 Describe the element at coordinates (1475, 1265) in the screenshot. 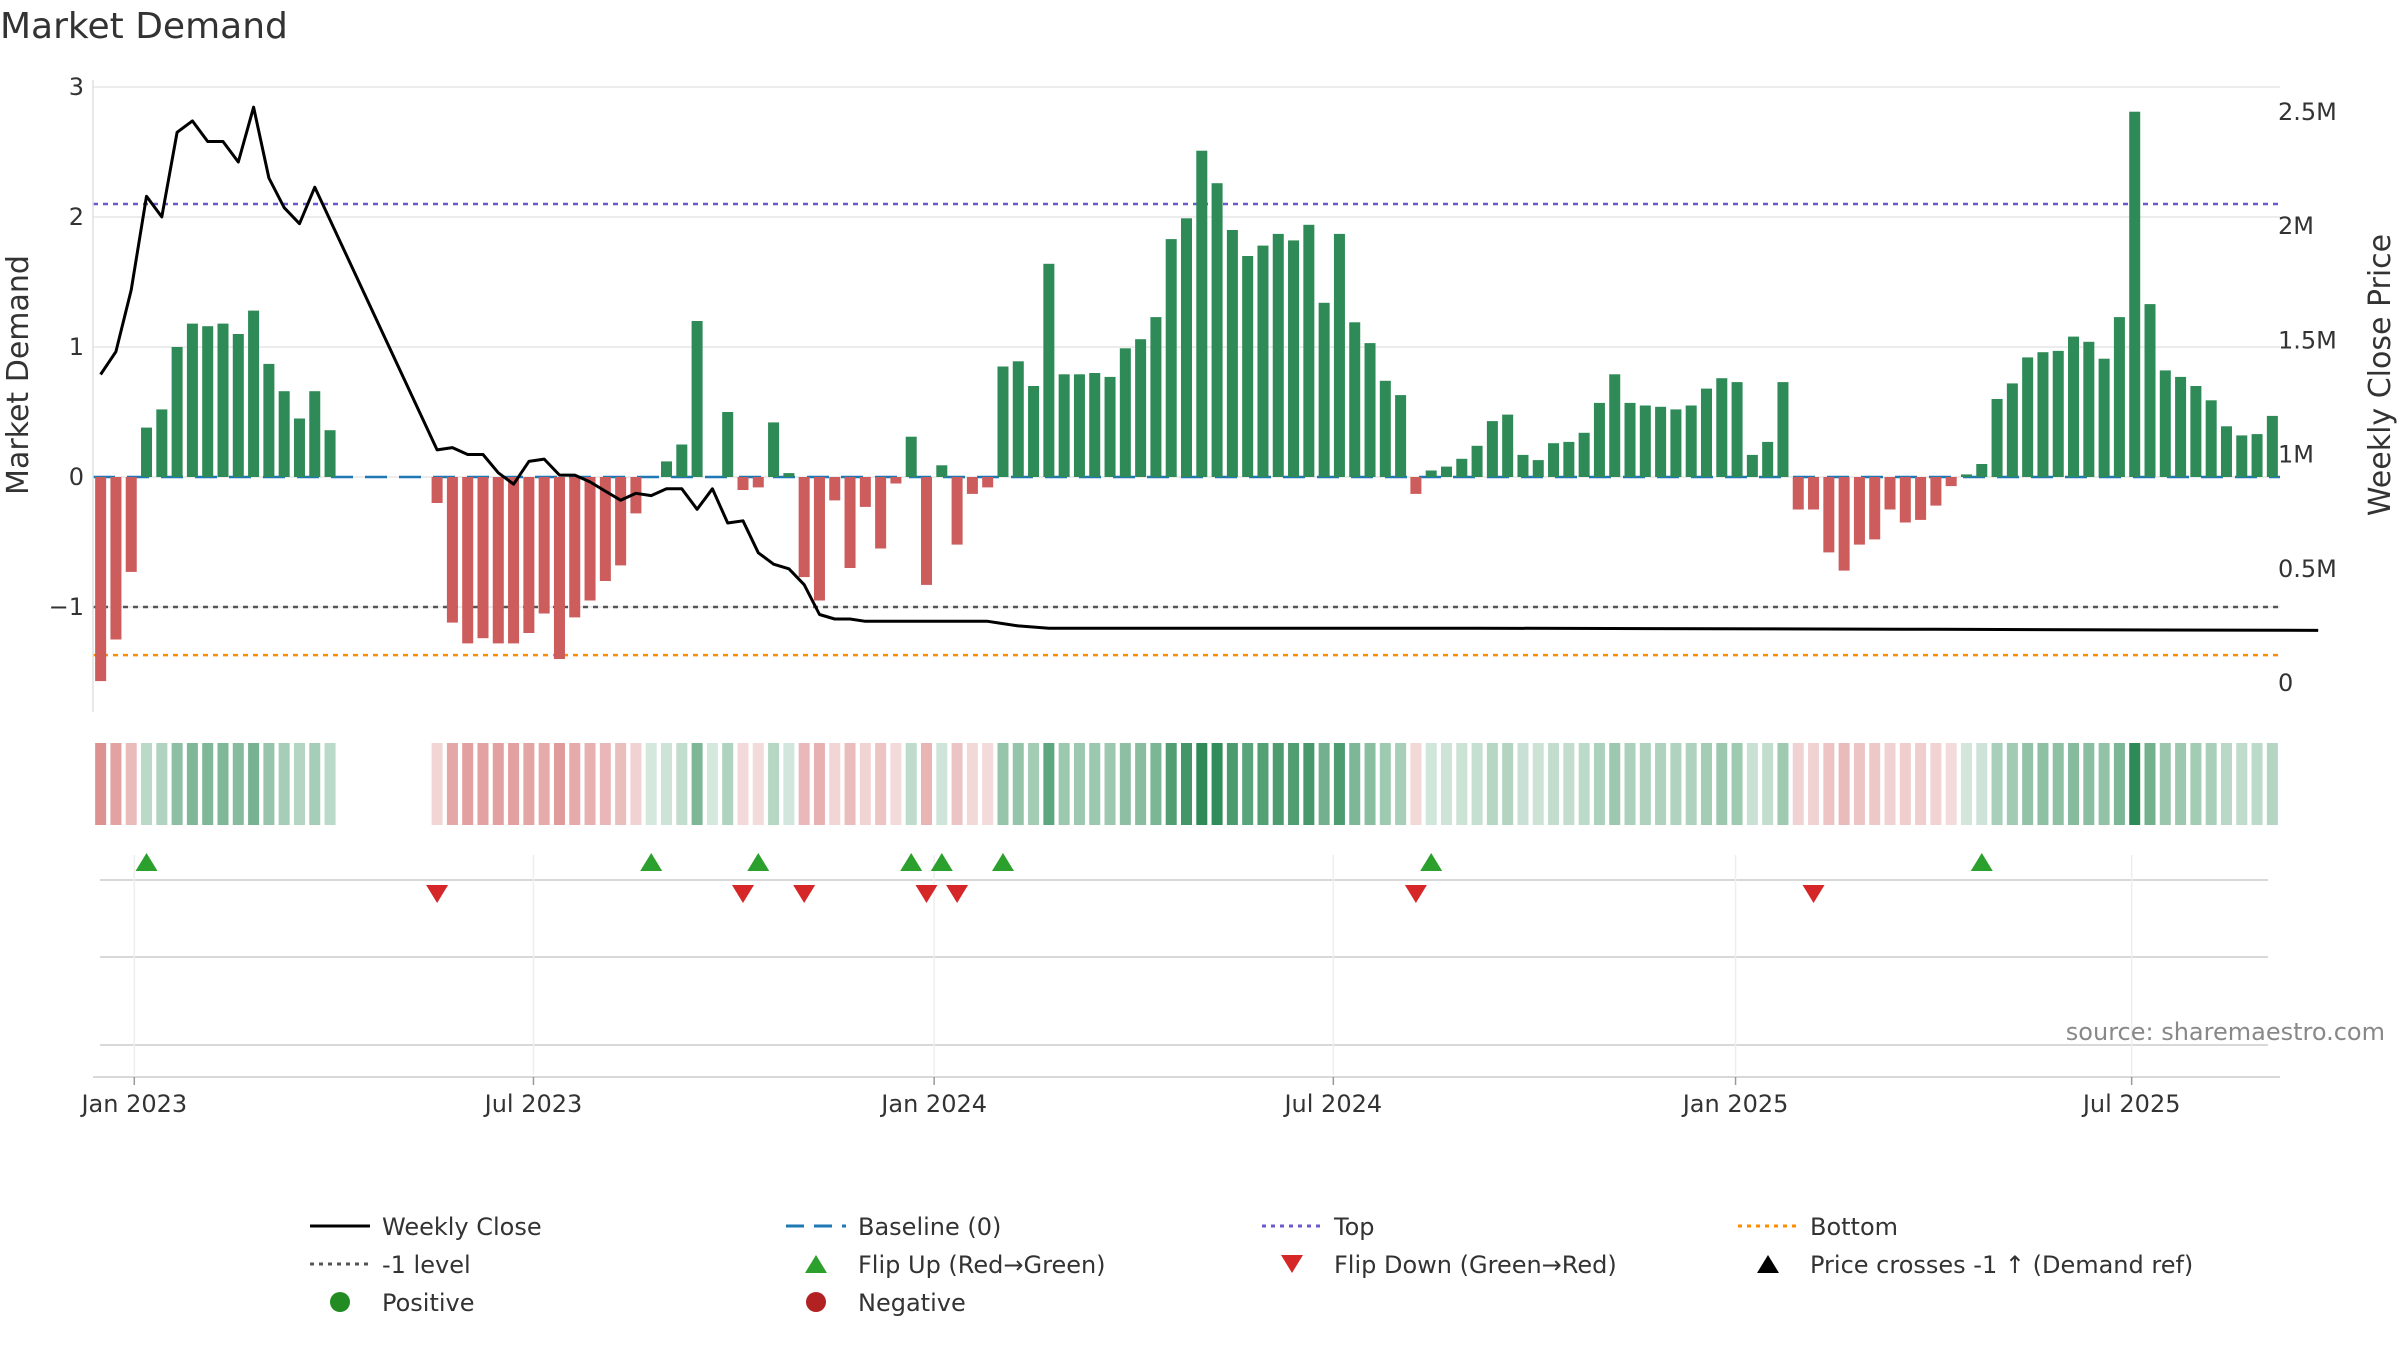

I see `legend-label: Flip Down (Green→Red)` at that location.